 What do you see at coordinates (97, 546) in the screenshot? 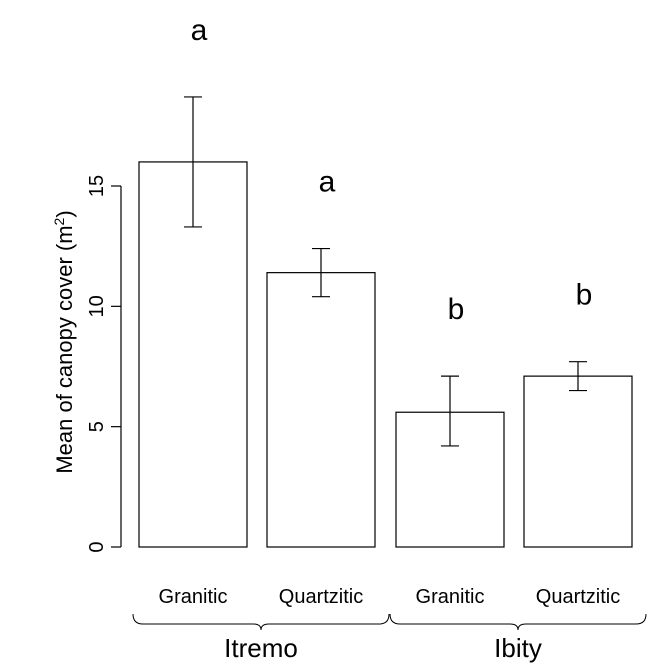
I see `y-tick-label: 0` at bounding box center [97, 546].